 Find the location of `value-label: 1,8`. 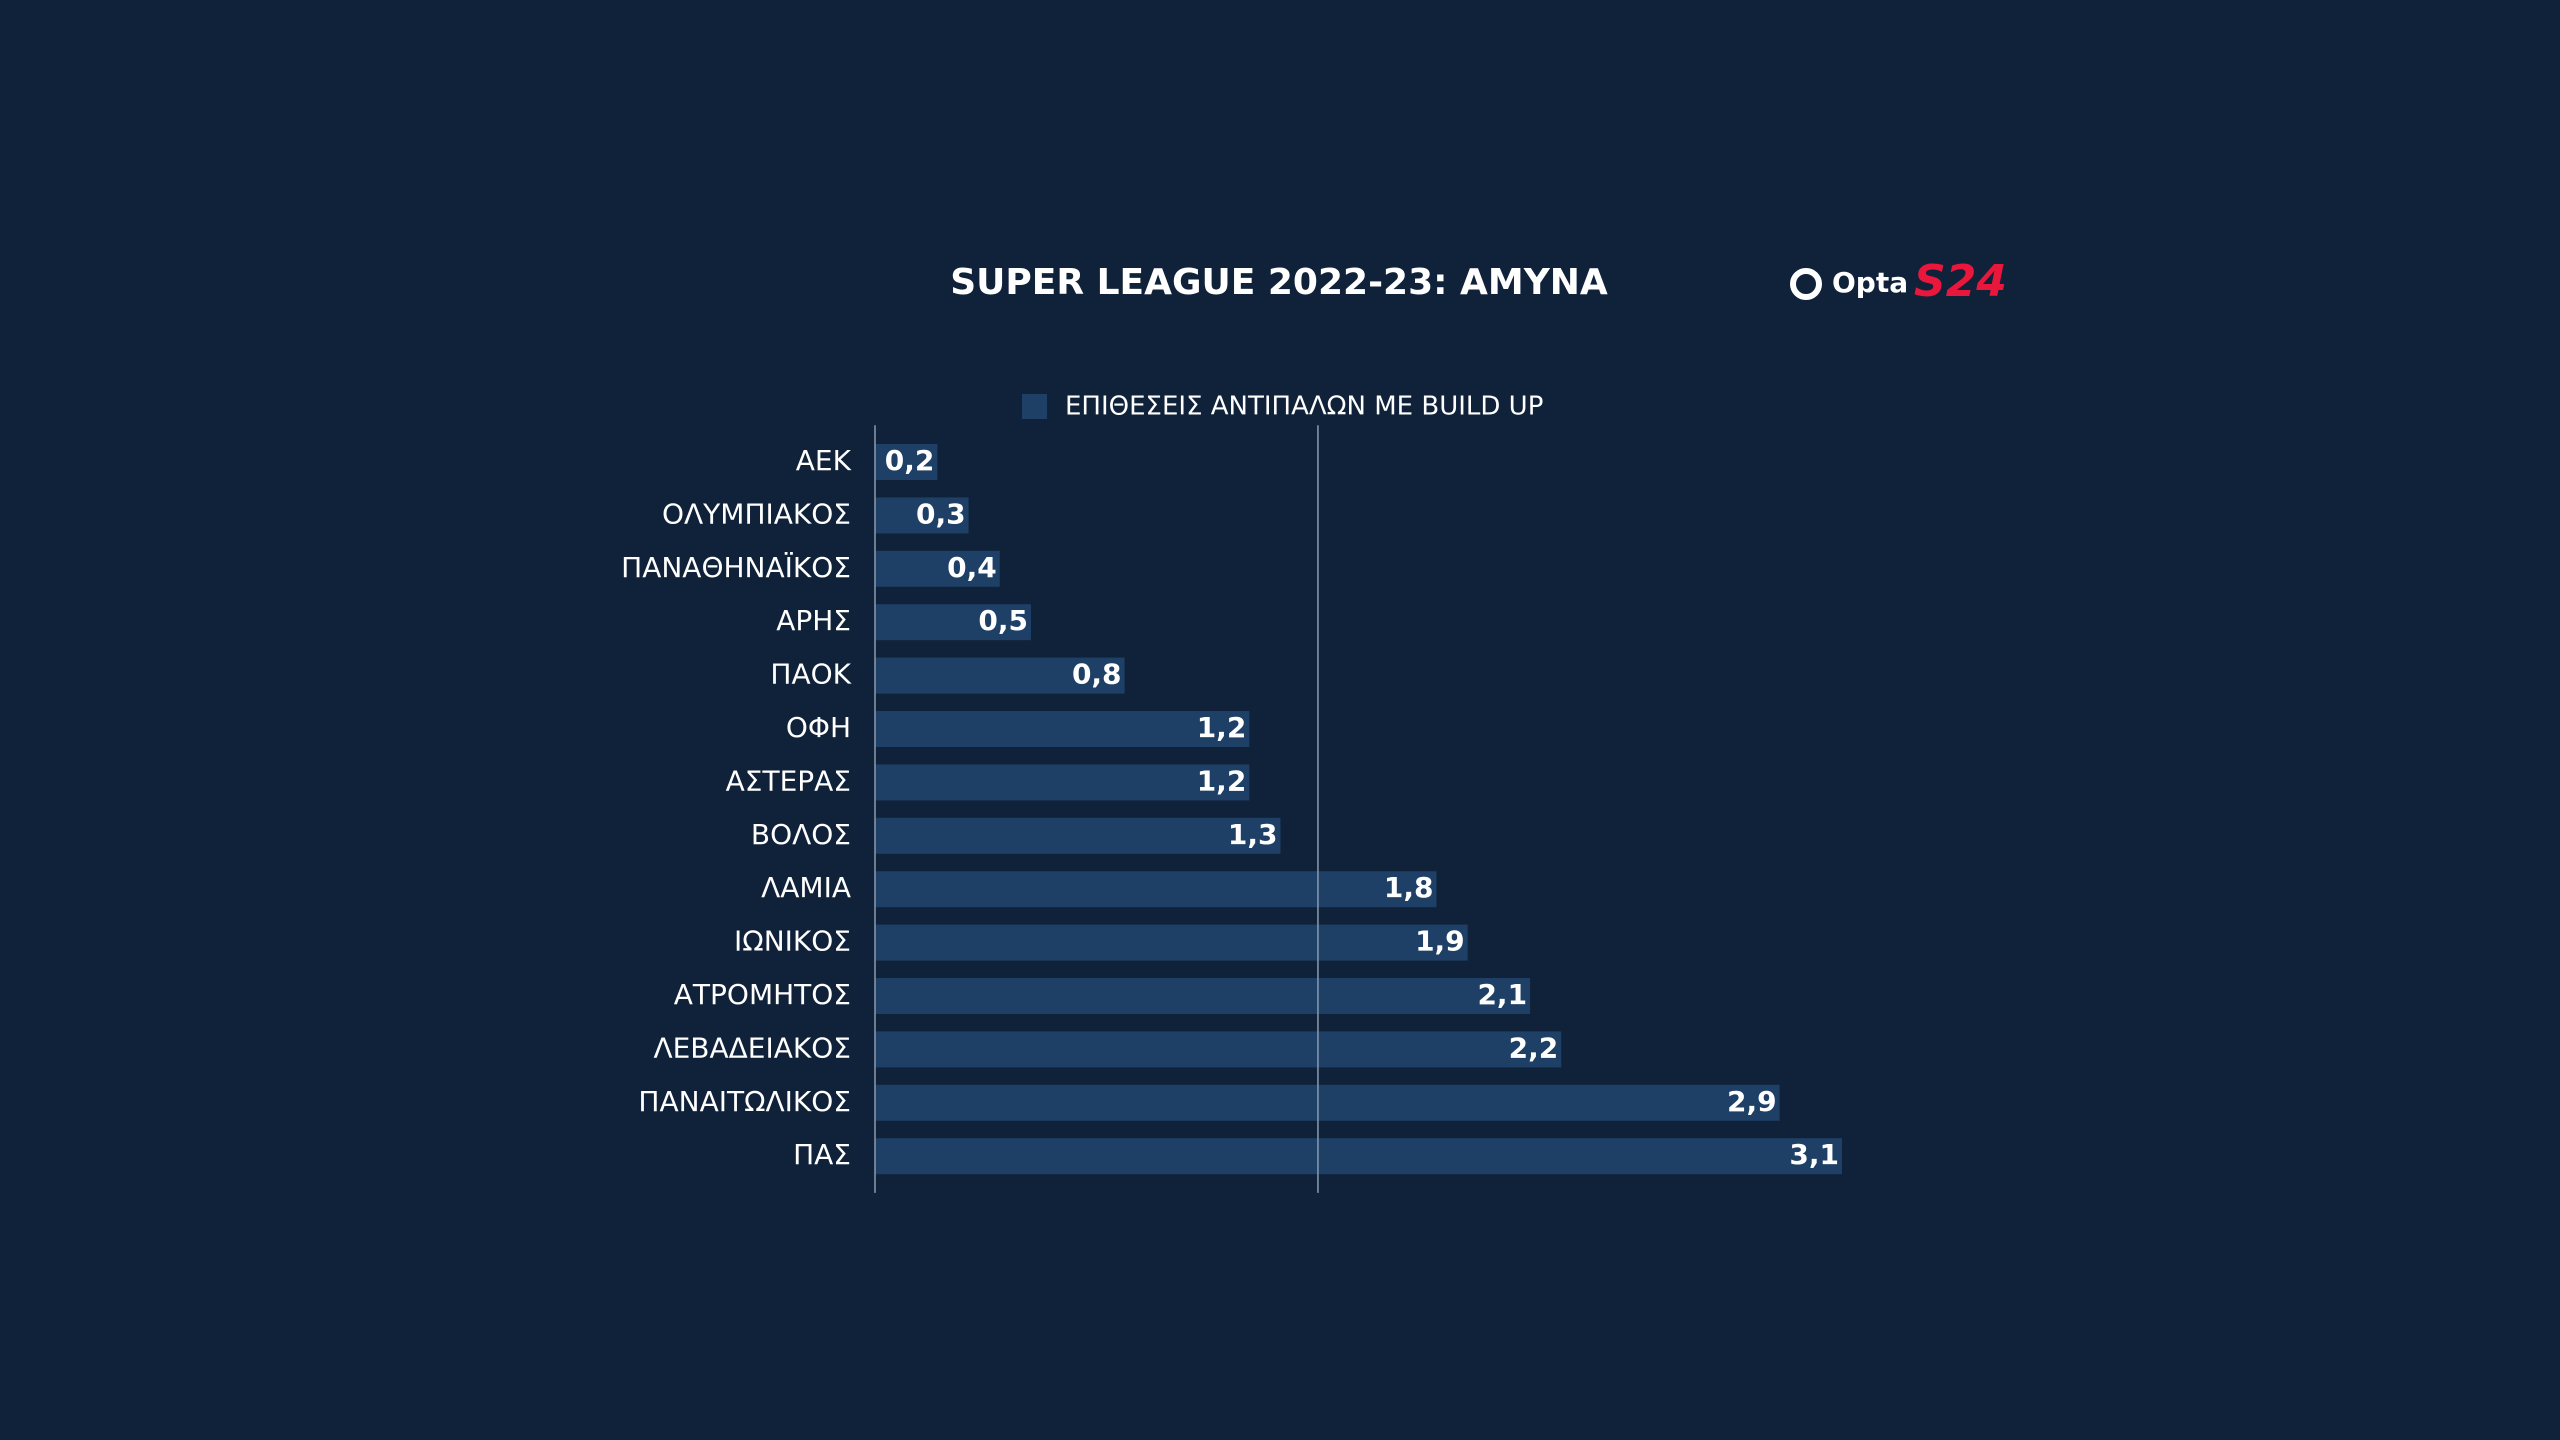

value-label: 1,8 is located at coordinates (1409, 887).